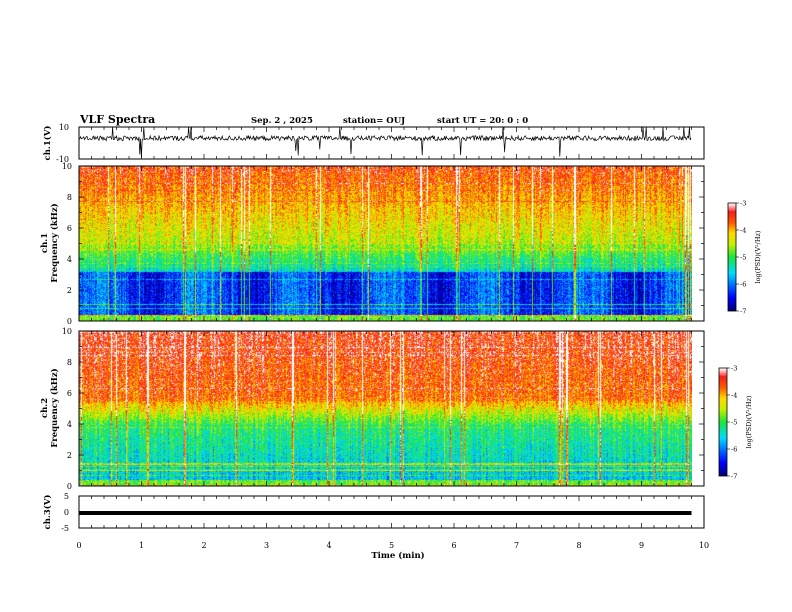  I want to click on ch1-waveform-line, so click(385, 142).